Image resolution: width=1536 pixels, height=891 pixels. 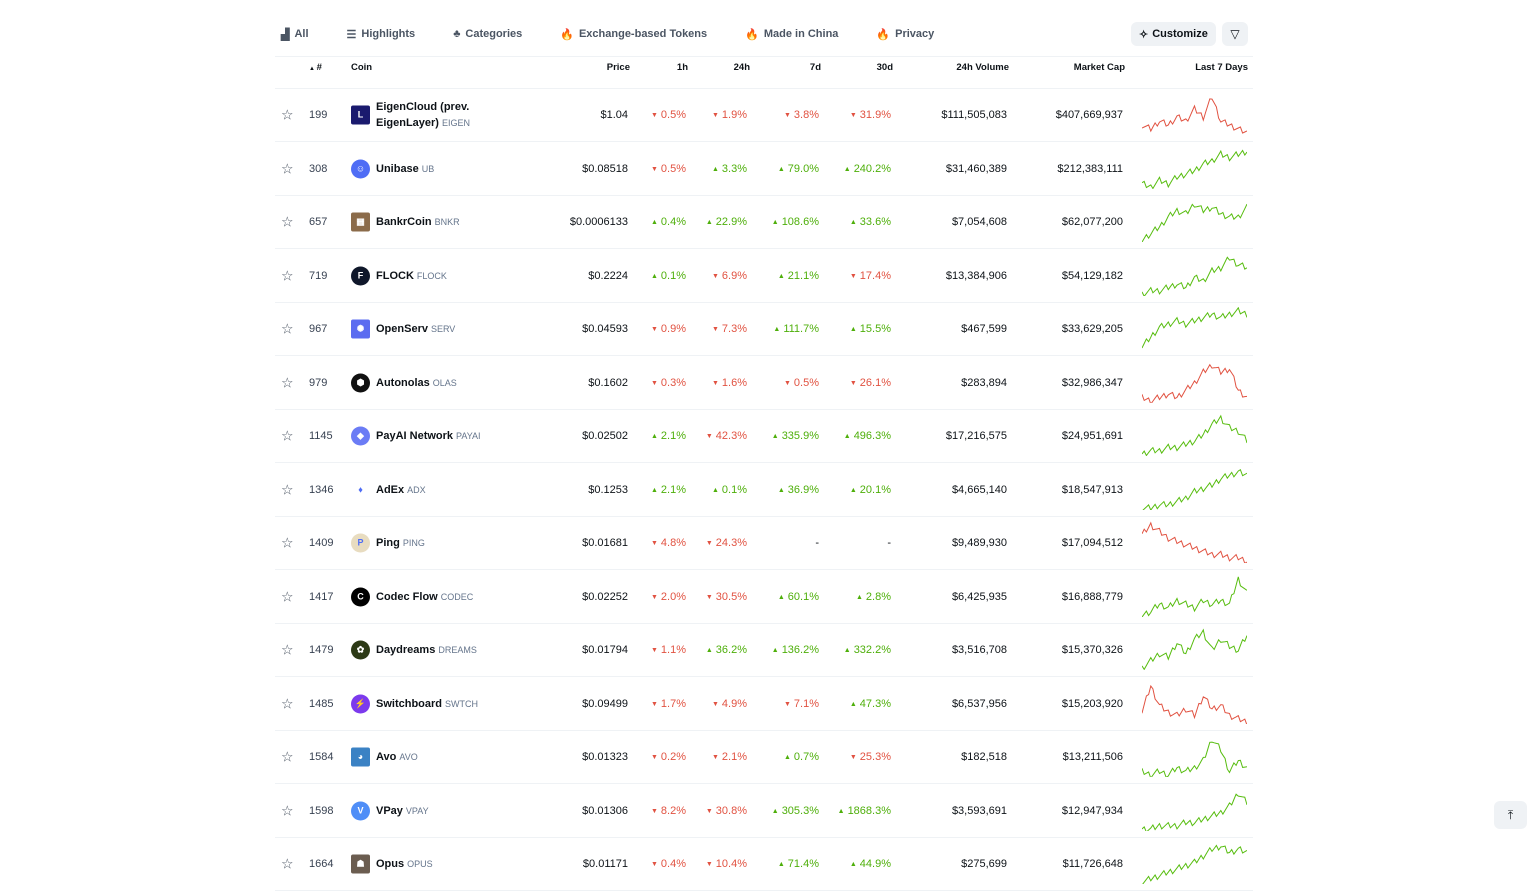 I want to click on coin-logo: ◆, so click(x=360, y=435).